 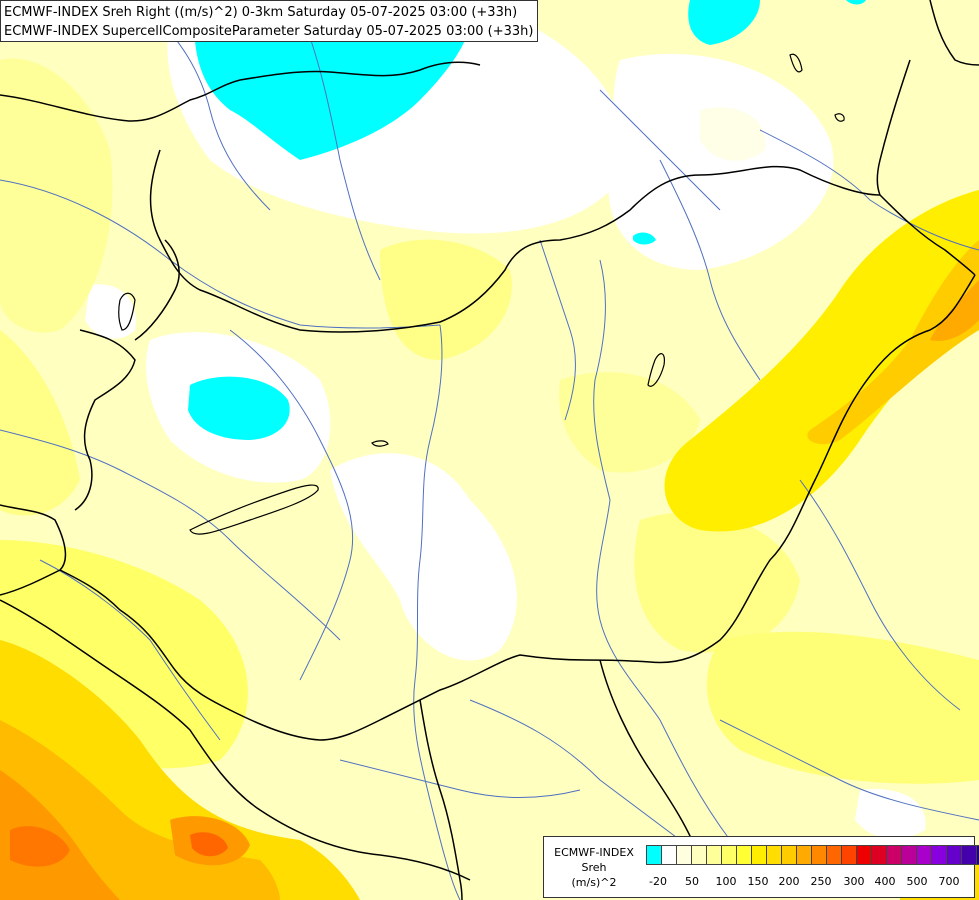 I want to click on legend-tick-label: 100, so click(x=726, y=881).